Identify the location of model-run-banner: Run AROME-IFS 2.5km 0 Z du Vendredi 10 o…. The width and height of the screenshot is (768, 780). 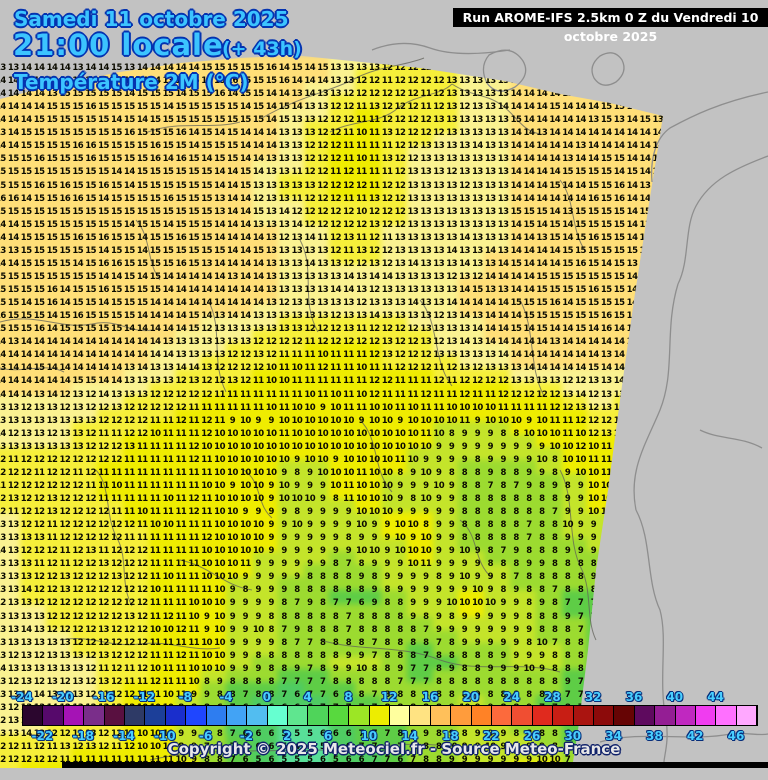
(610, 26).